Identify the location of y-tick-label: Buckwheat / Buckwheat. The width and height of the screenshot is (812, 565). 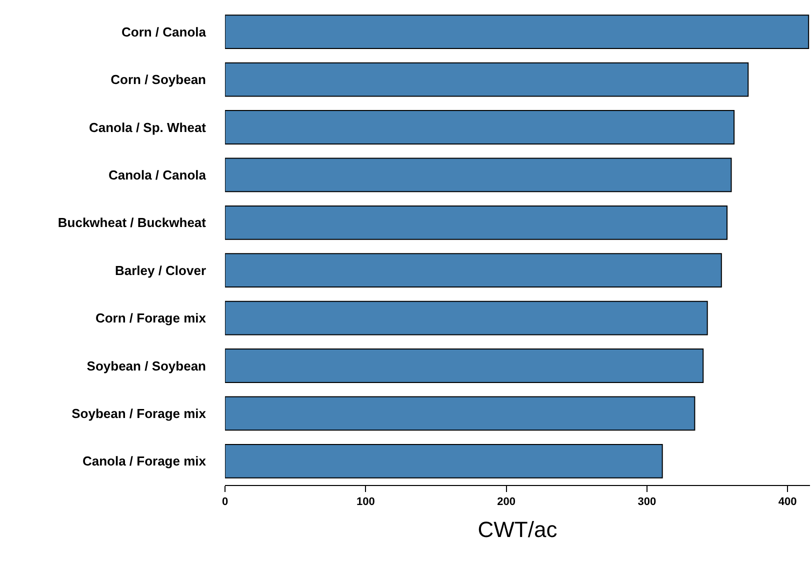
(132, 222).